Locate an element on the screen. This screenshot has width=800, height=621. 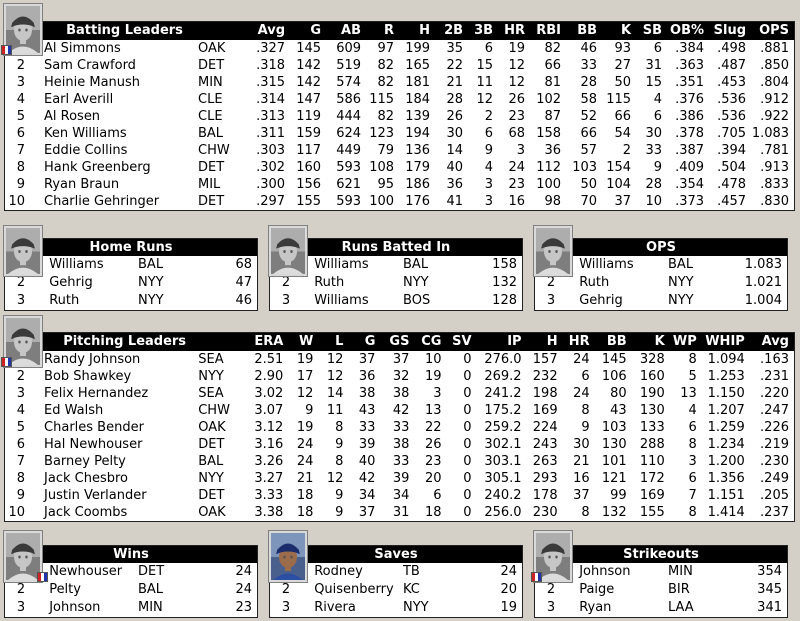
player-name: Quisenberry is located at coordinates (354, 589).